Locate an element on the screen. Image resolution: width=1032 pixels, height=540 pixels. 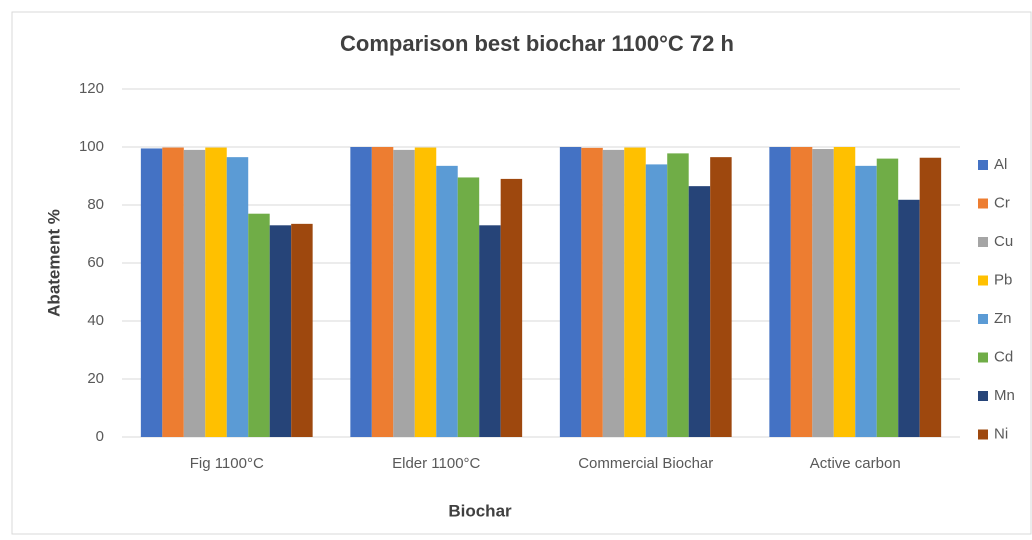
x-tick-label: Elder 1100°C is located at coordinates (436, 463).